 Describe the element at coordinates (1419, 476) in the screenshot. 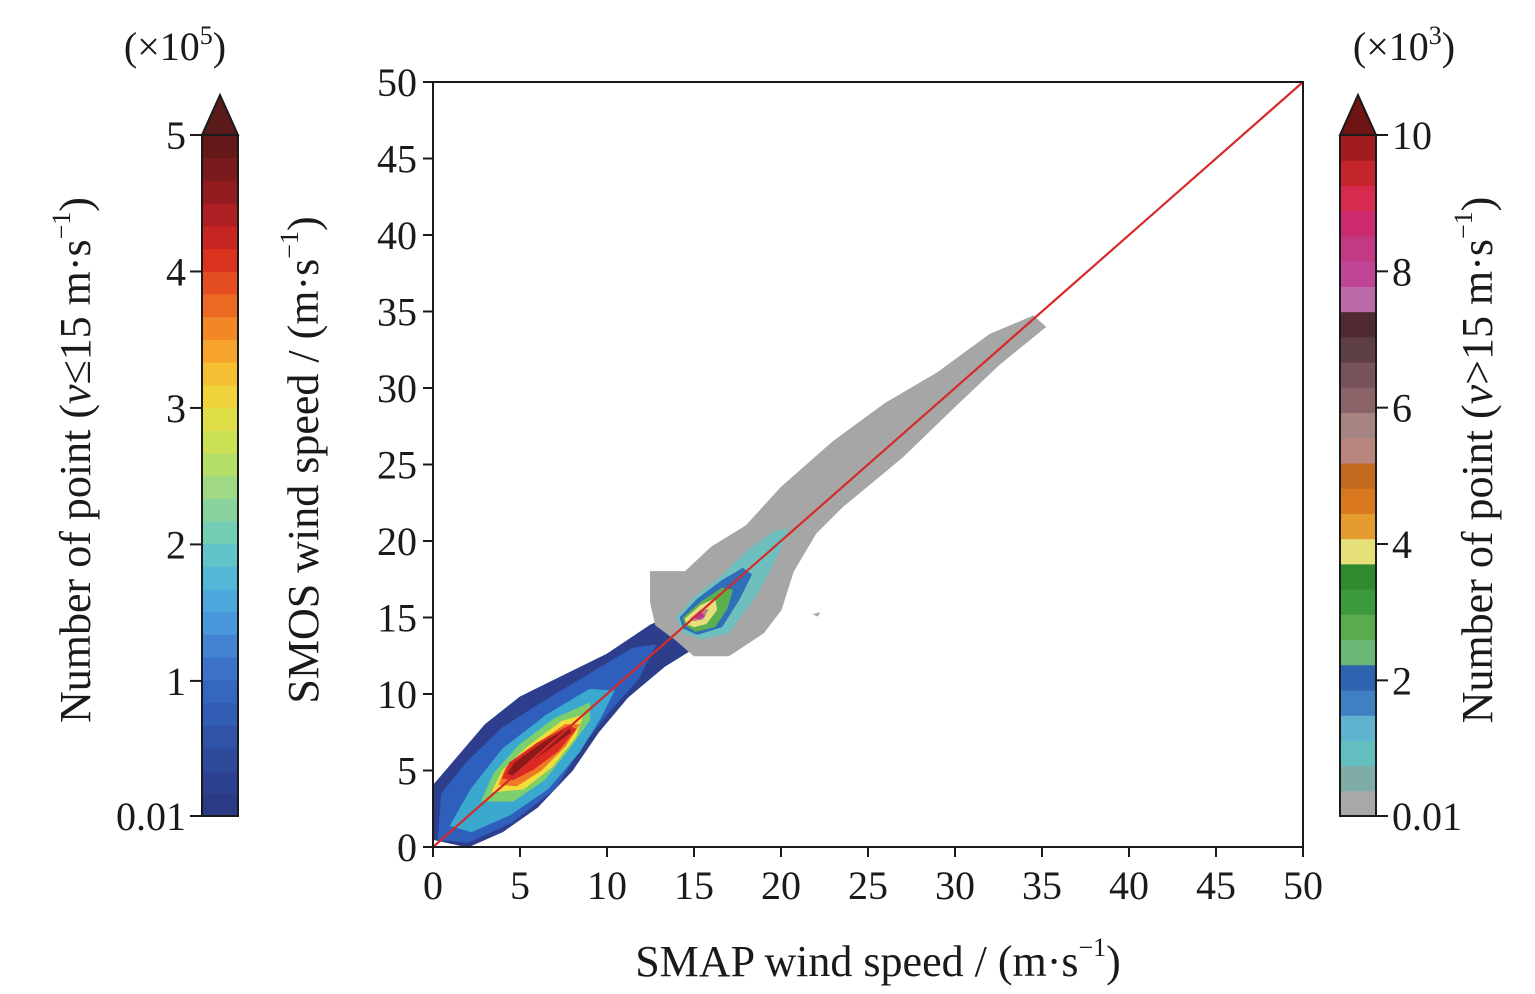

I see `colorbar-high-speed-ticks: 0.01 2 4 6 8 10` at that location.